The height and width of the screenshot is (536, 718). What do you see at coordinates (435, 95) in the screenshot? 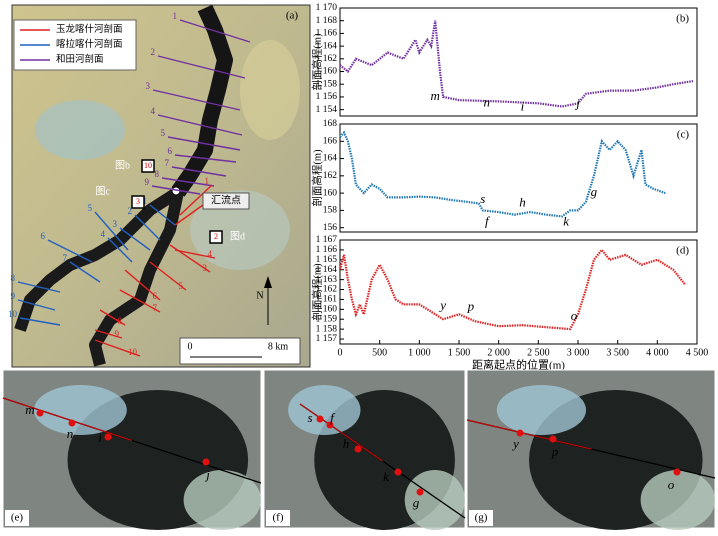
I see `annotation: m` at bounding box center [435, 95].